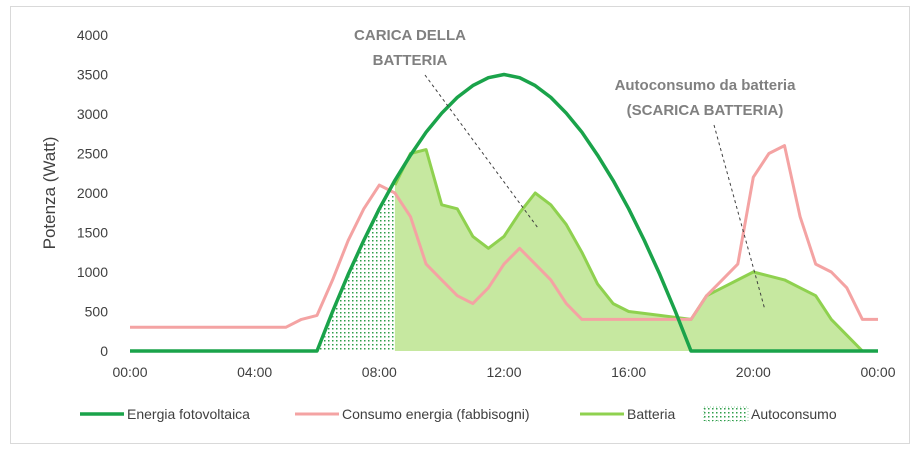 This screenshot has height=454, width=923. Describe the element at coordinates (481, 151) in the screenshot. I see `annotation-charge-leader` at that location.